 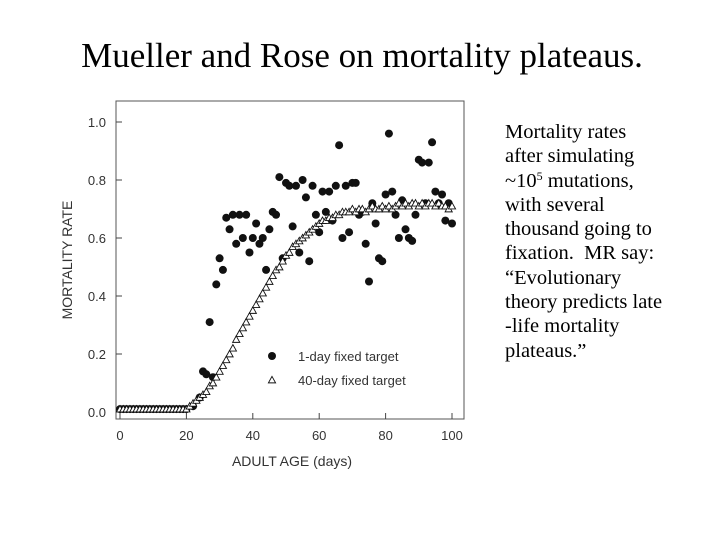 What do you see at coordinates (385, 435) in the screenshot?
I see `x-tick-label: 80` at bounding box center [385, 435].